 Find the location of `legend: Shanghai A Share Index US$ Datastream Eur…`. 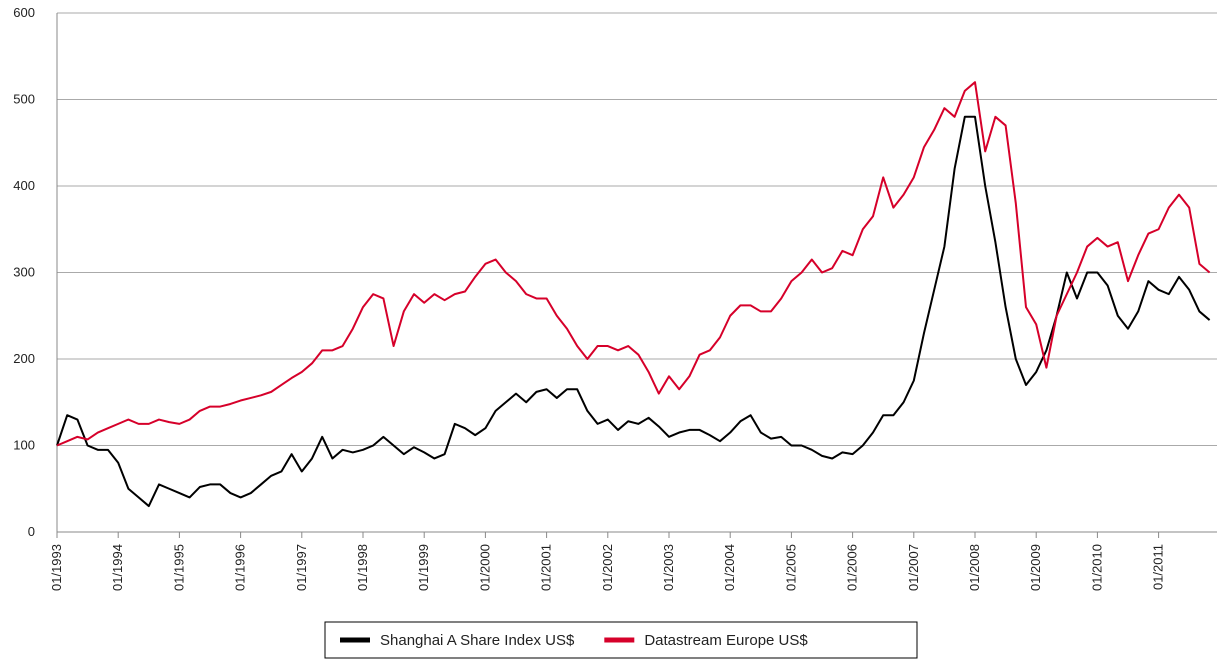

legend: Shanghai A Share Index US$ Datastream Eur… is located at coordinates (621, 640).